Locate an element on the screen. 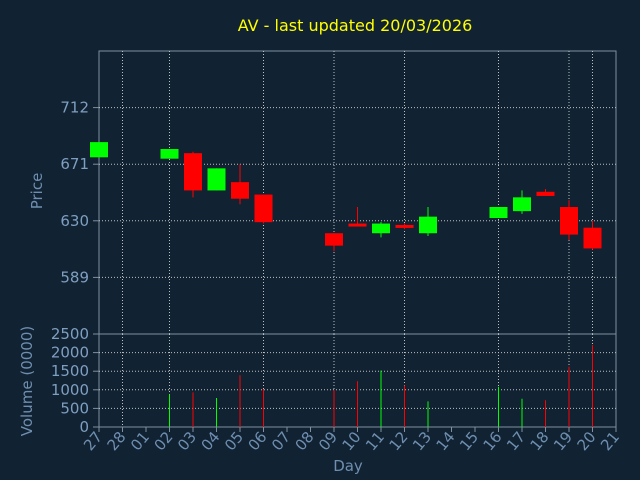  price-y-tick-label: 630 is located at coordinates (74, 221).